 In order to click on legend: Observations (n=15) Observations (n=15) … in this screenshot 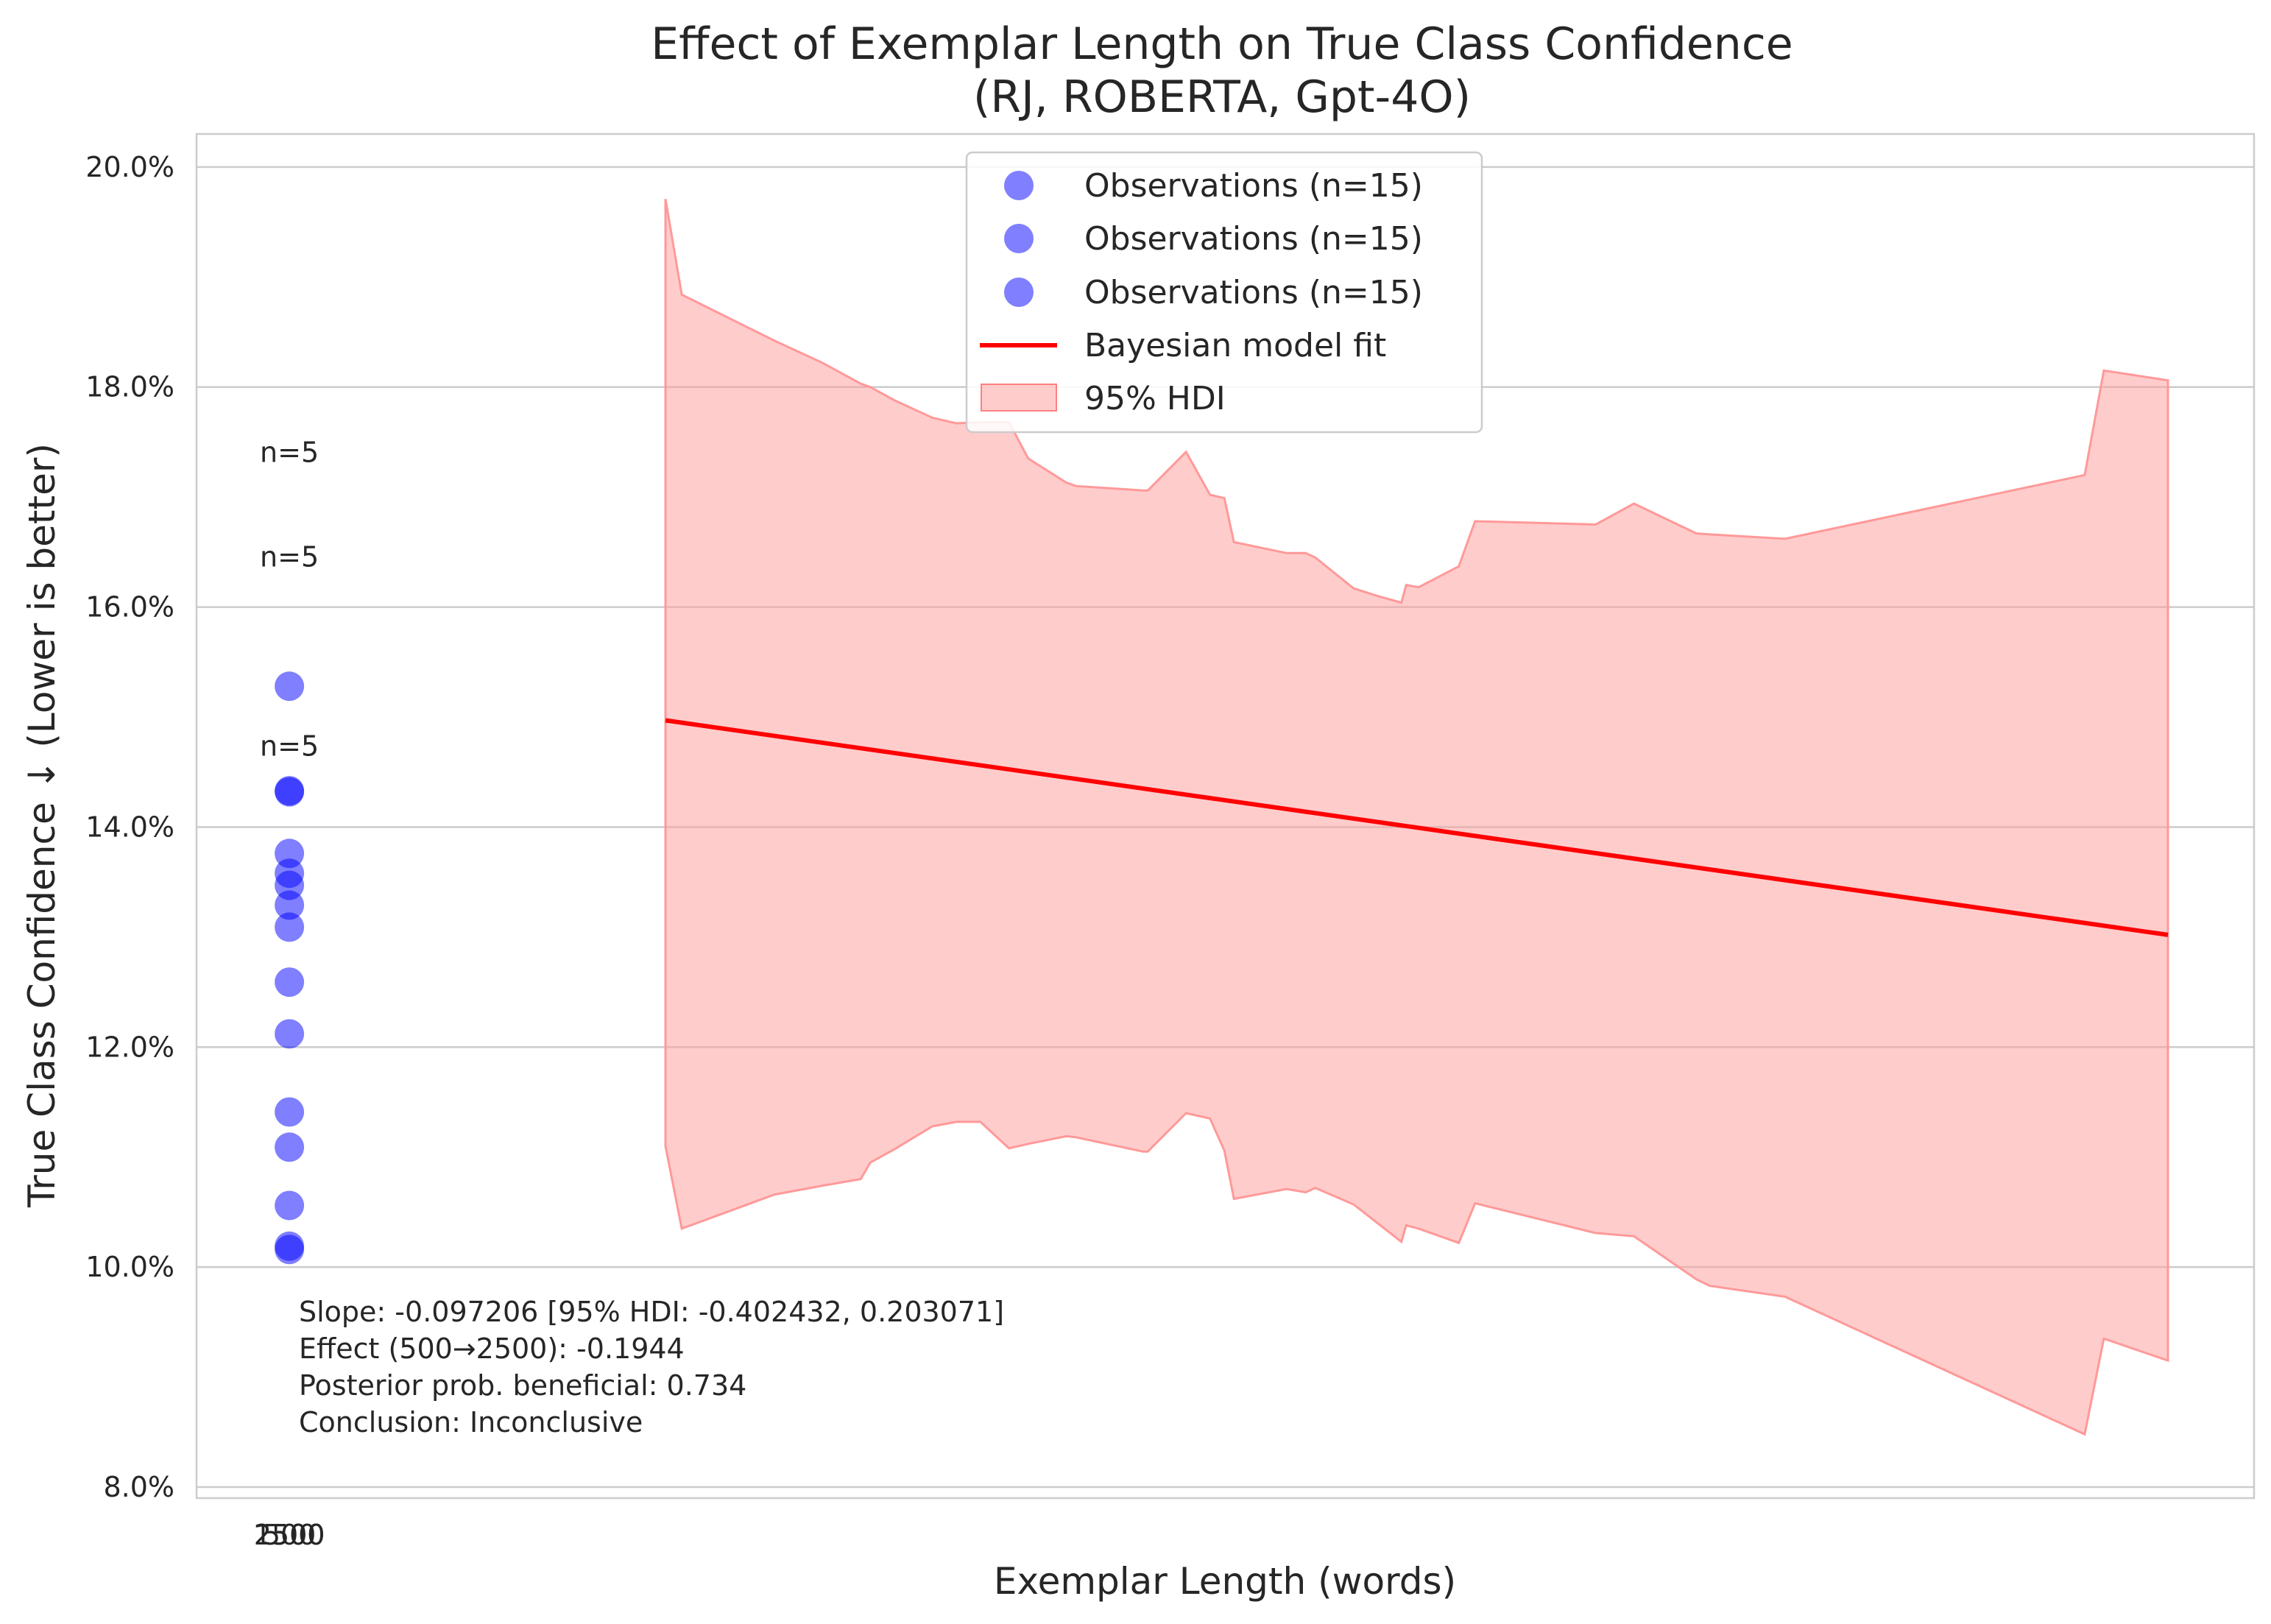, I will do `click(1224, 292)`.